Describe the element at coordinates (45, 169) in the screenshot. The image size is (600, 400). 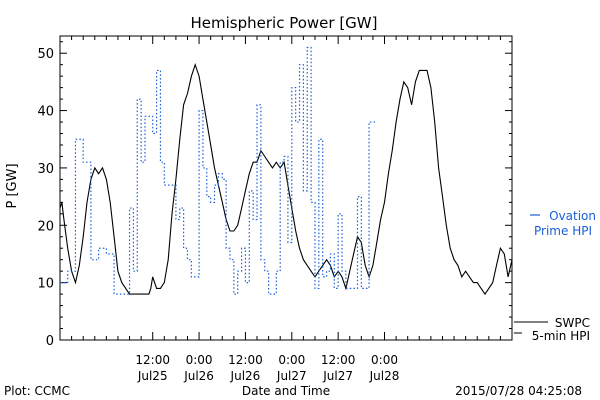
I see `y-tick-label: 30` at that location.